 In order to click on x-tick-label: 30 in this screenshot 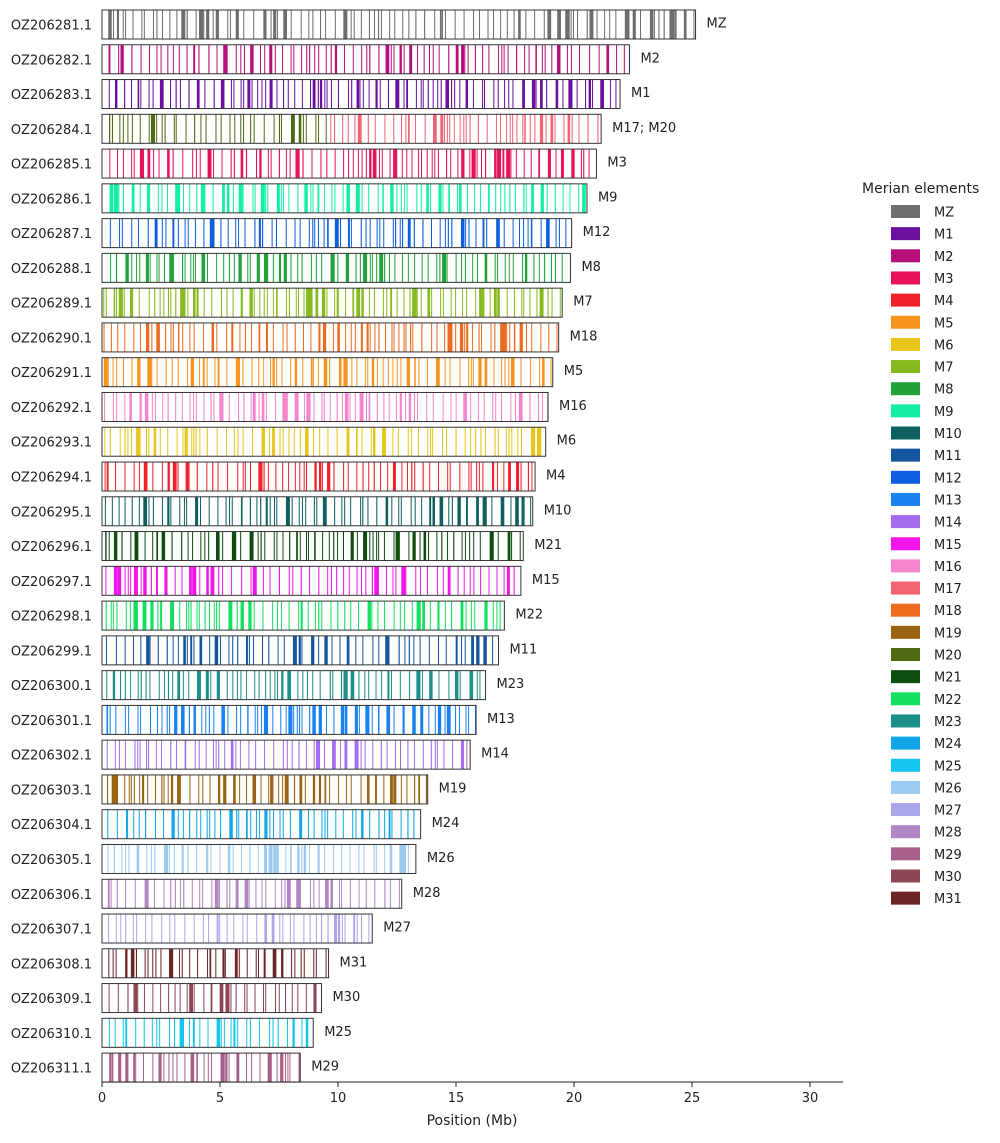, I will do `click(810, 1098)`.